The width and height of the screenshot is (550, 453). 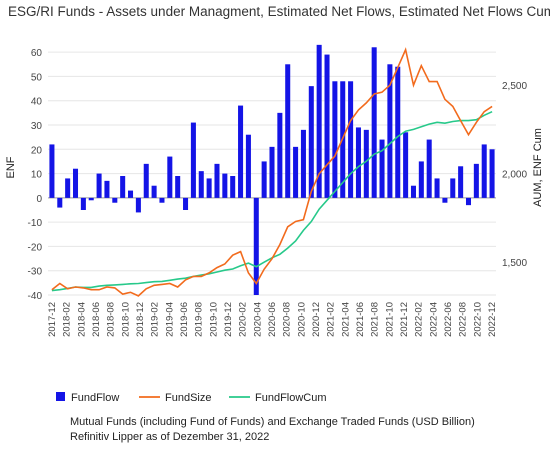 What do you see at coordinates (60, 396) in the screenshot?
I see `legend-swatch-fundflow` at bounding box center [60, 396].